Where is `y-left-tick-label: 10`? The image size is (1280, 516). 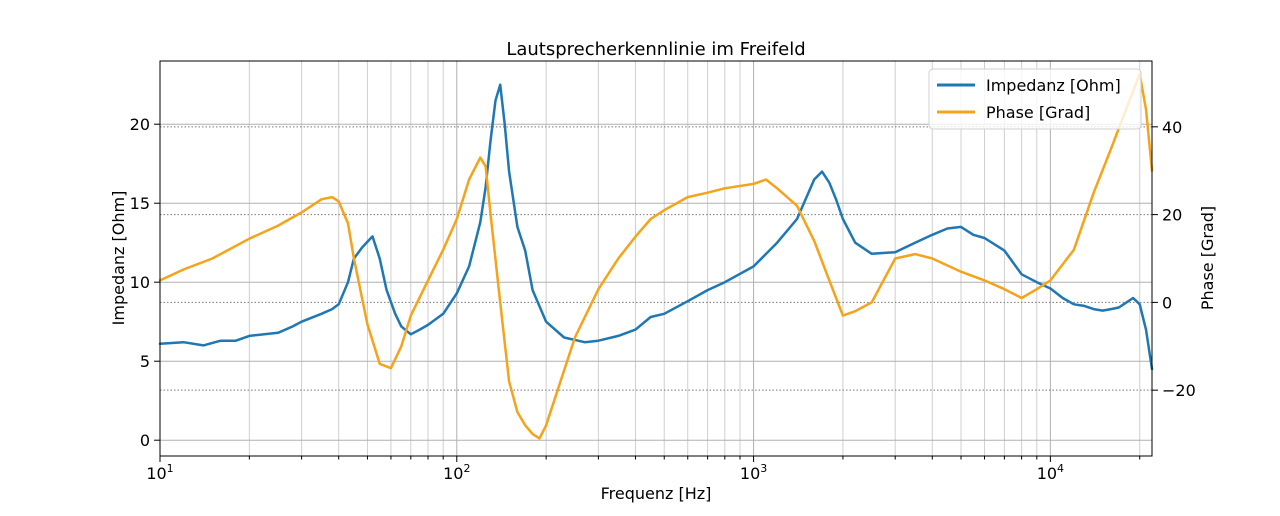 y-left-tick-label: 10 is located at coordinates (140, 282).